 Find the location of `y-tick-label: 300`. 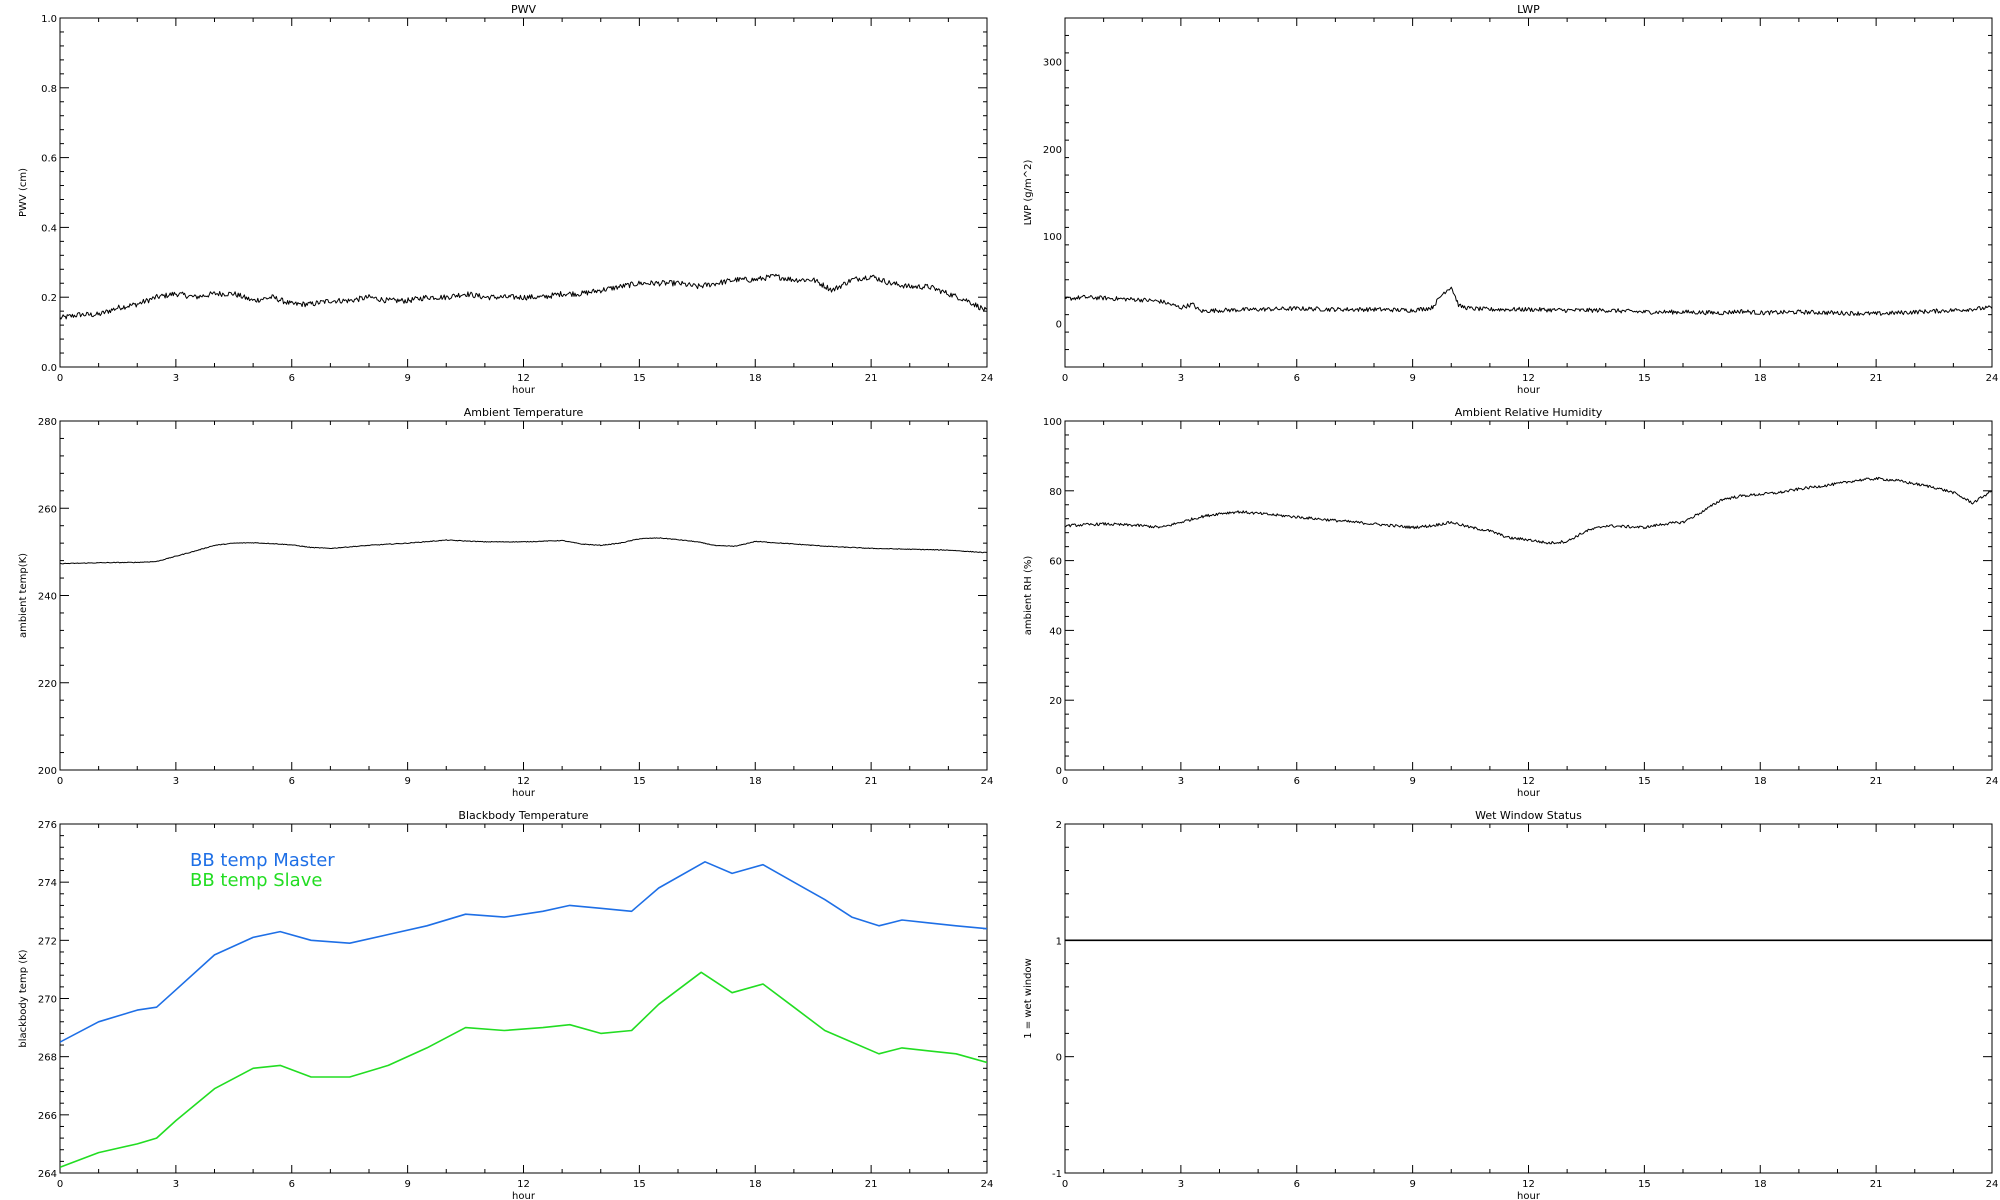

y-tick-label: 300 is located at coordinates (1052, 63).